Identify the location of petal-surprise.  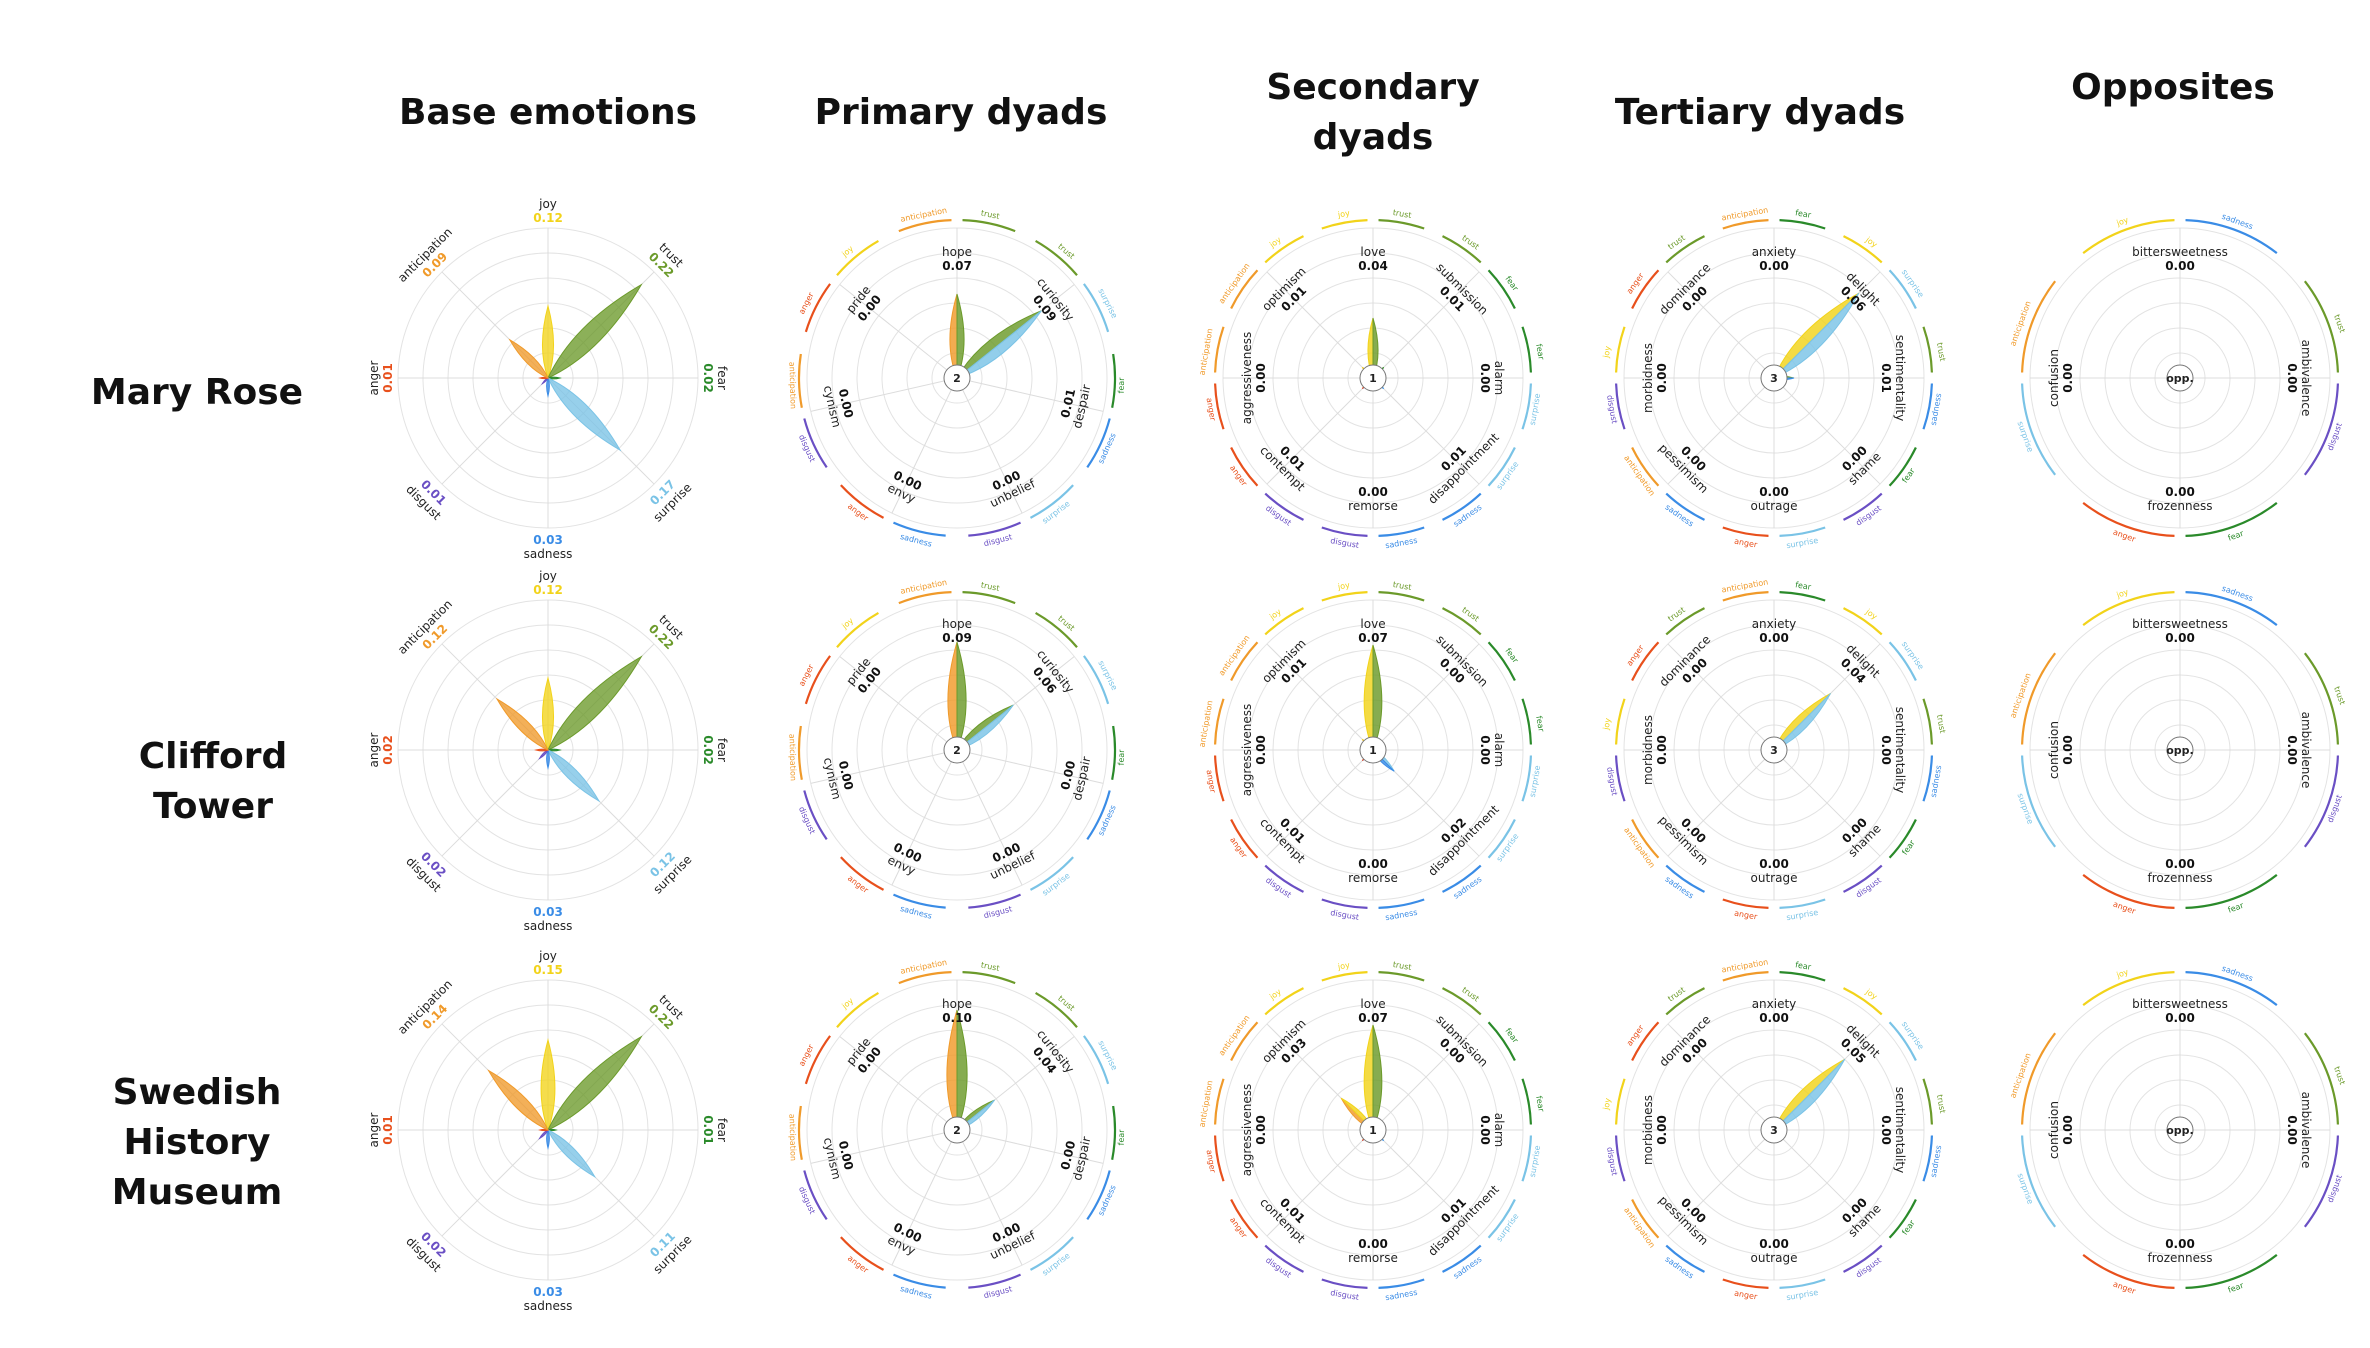
(584, 414).